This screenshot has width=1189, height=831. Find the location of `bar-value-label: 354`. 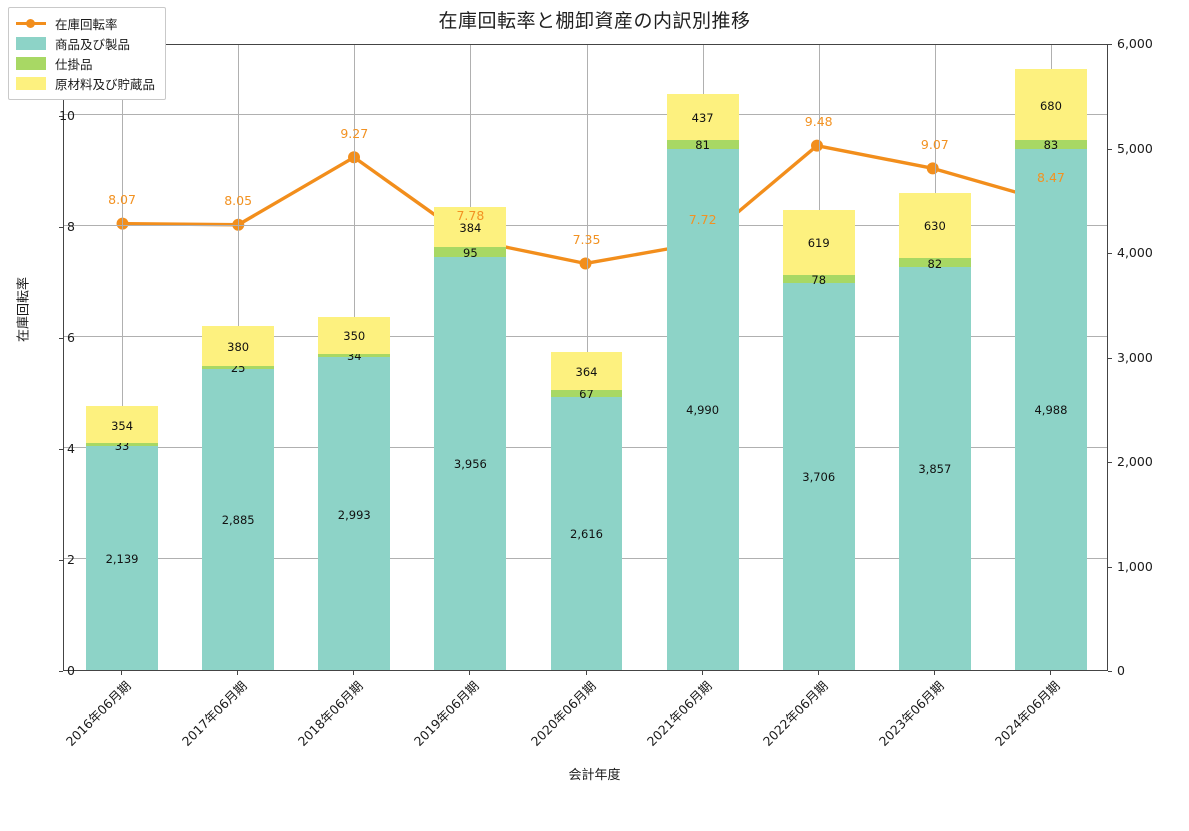

bar-value-label: 354 is located at coordinates (122, 425).